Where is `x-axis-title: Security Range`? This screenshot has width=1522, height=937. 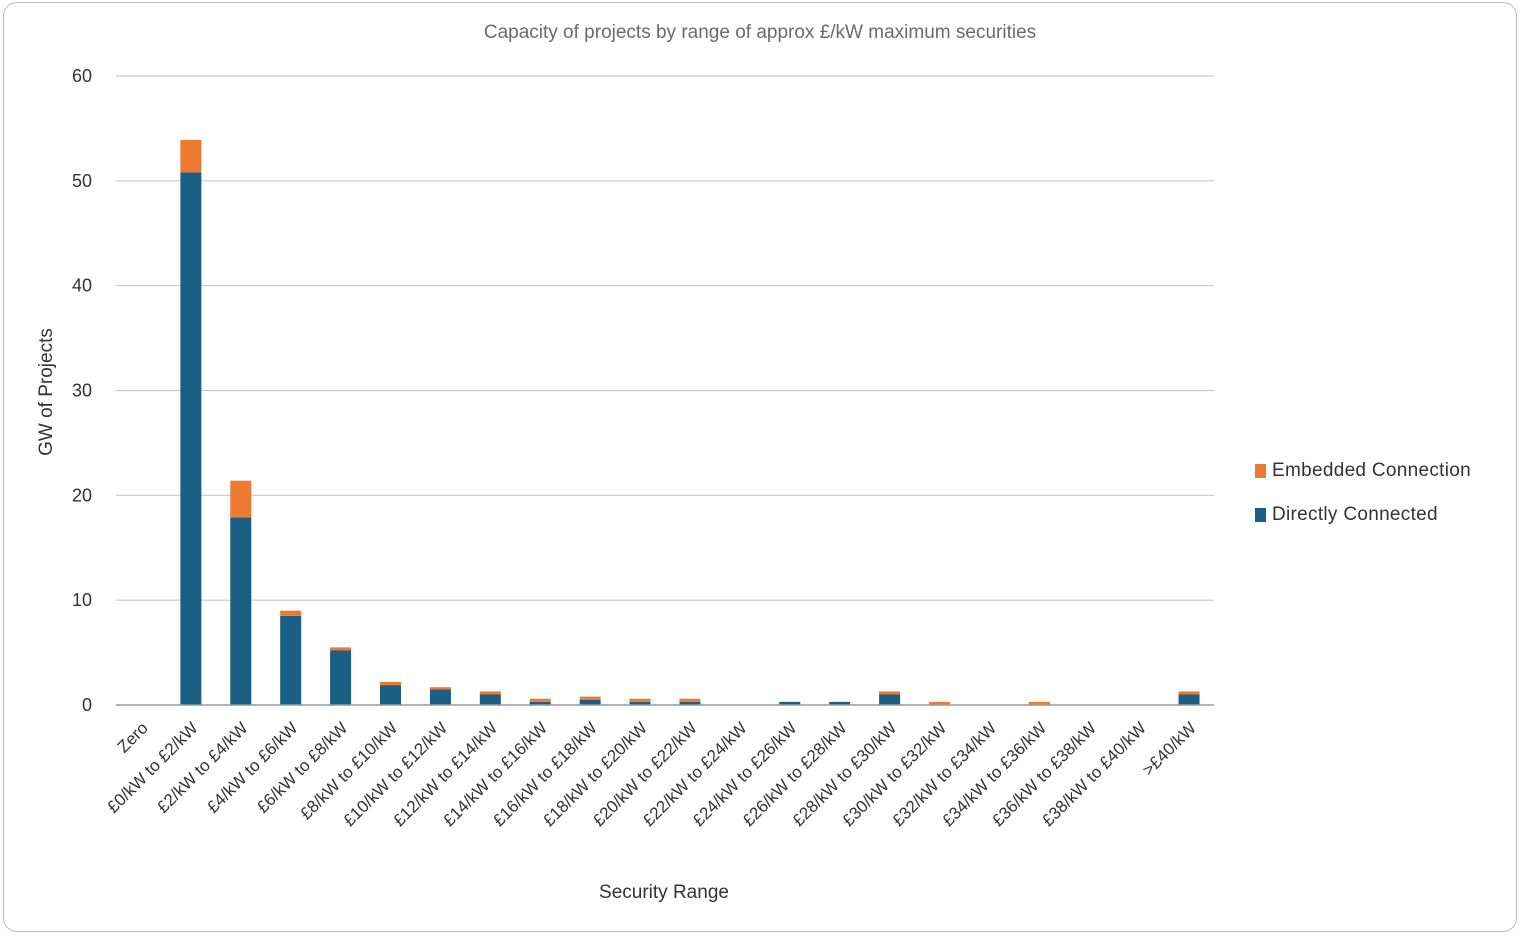 x-axis-title: Security Range is located at coordinates (664, 892).